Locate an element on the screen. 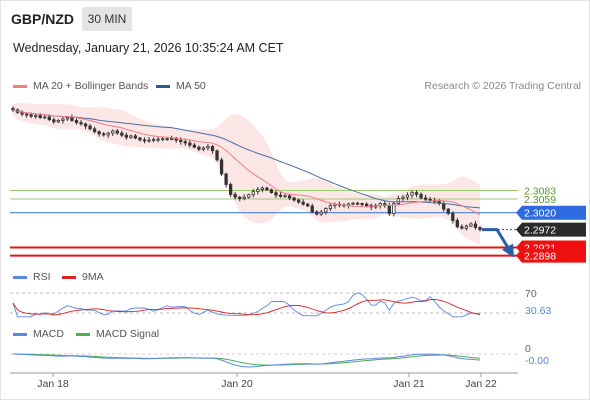 The height and width of the screenshot is (400, 590). legend-ma20: MA 20 + Bollinger Bands is located at coordinates (80, 86).